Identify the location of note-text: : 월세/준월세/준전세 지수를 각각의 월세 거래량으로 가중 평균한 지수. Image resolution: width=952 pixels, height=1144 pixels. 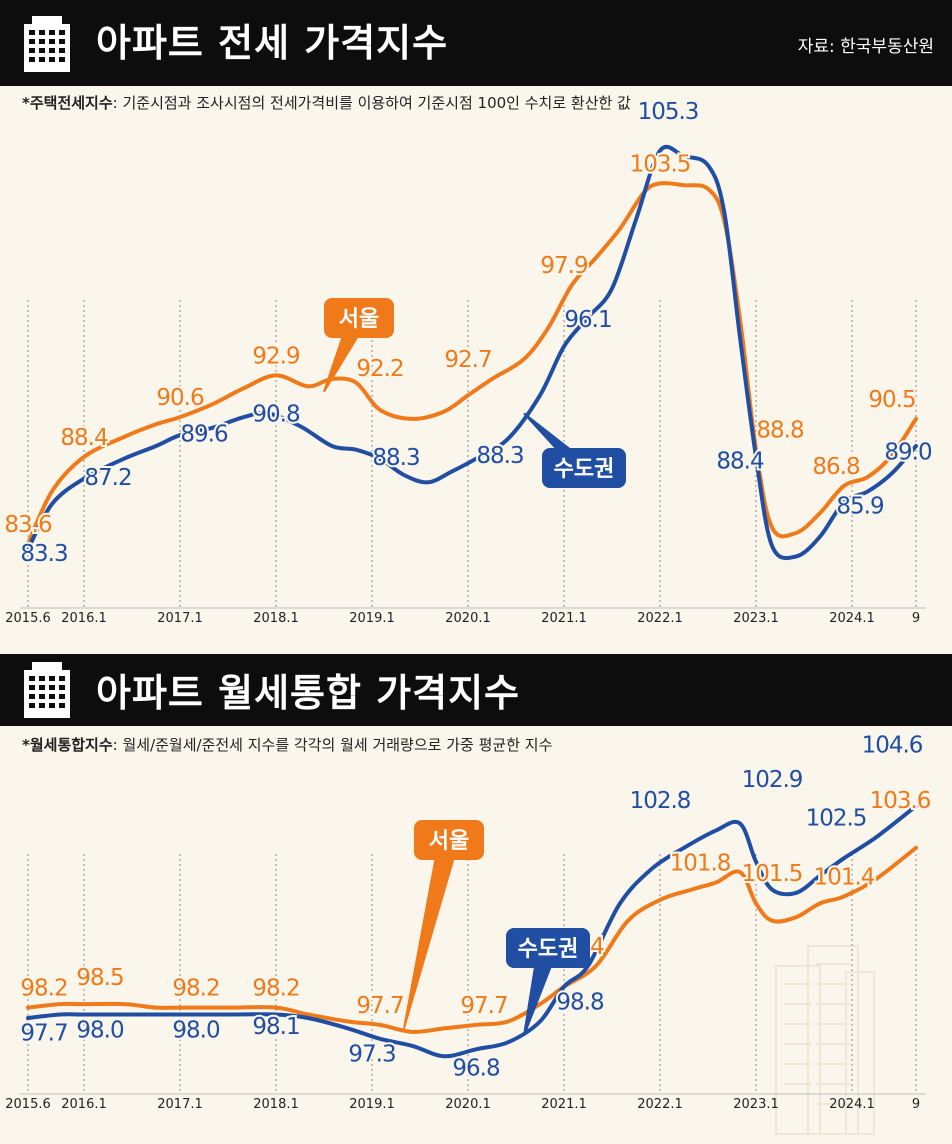
(332, 745).